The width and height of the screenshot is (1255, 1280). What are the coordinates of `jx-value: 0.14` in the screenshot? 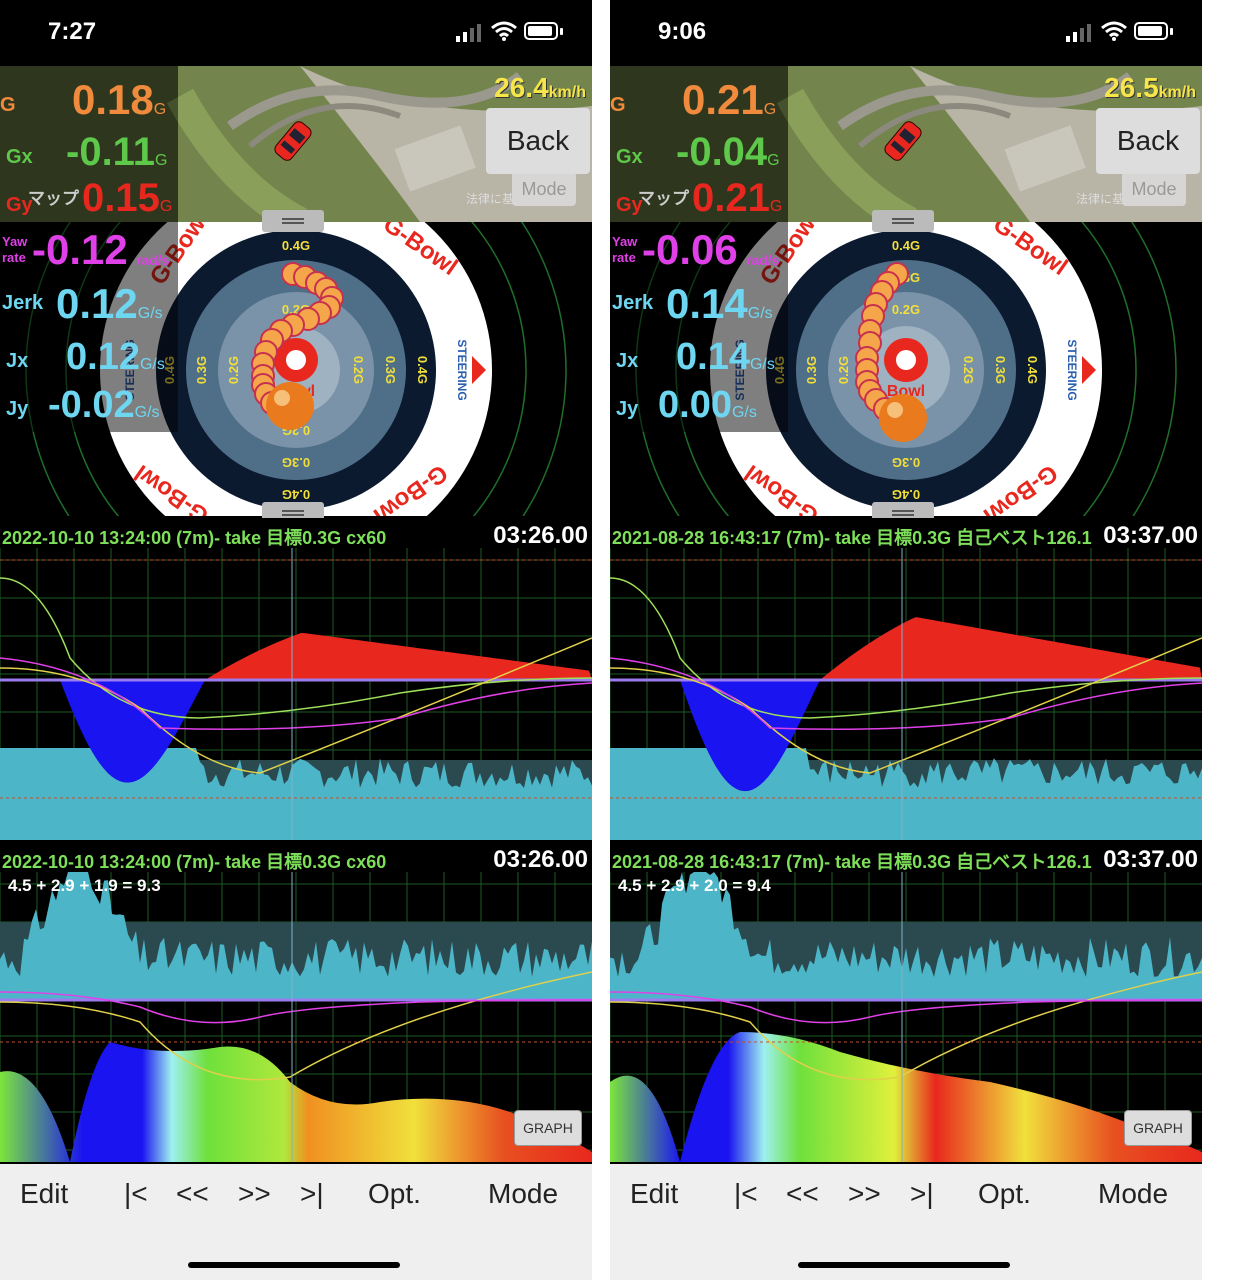 It's located at (713, 357).